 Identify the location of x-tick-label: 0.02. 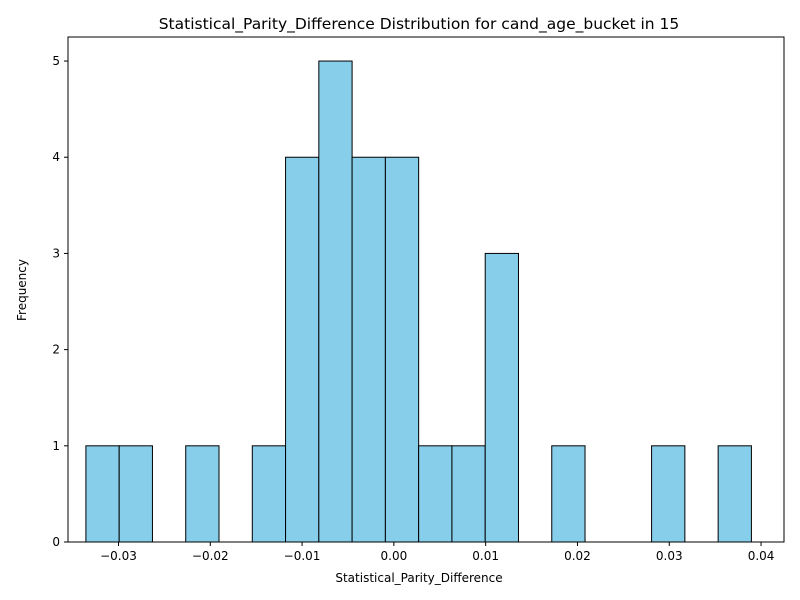
(577, 556).